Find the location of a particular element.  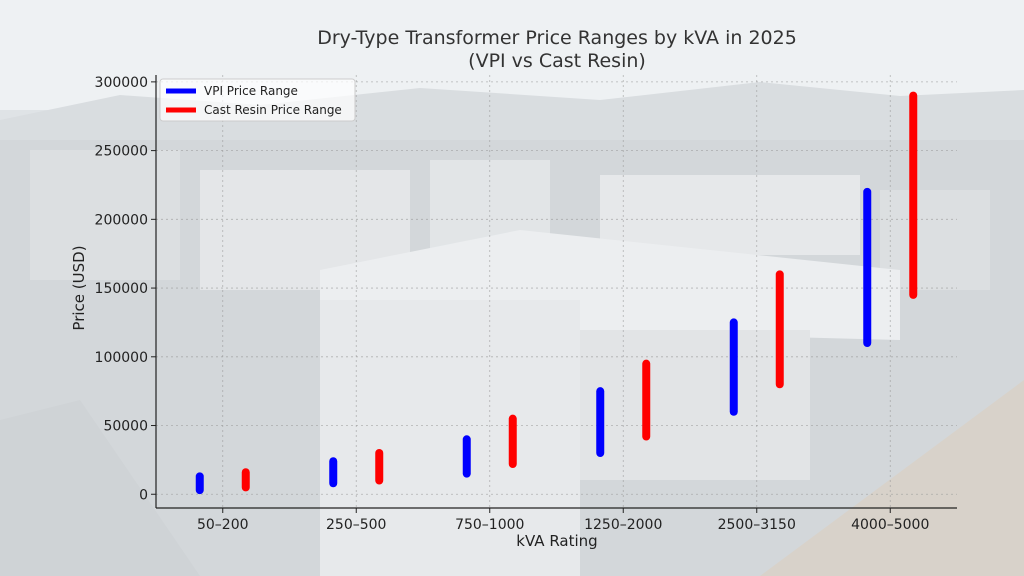

y-tick-label: 200000 is located at coordinates (121, 220).